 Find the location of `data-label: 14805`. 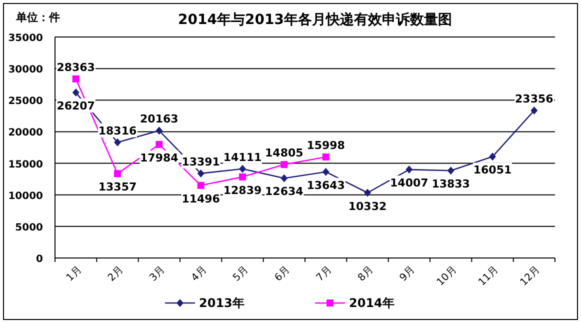

data-label: 14805 is located at coordinates (284, 153).